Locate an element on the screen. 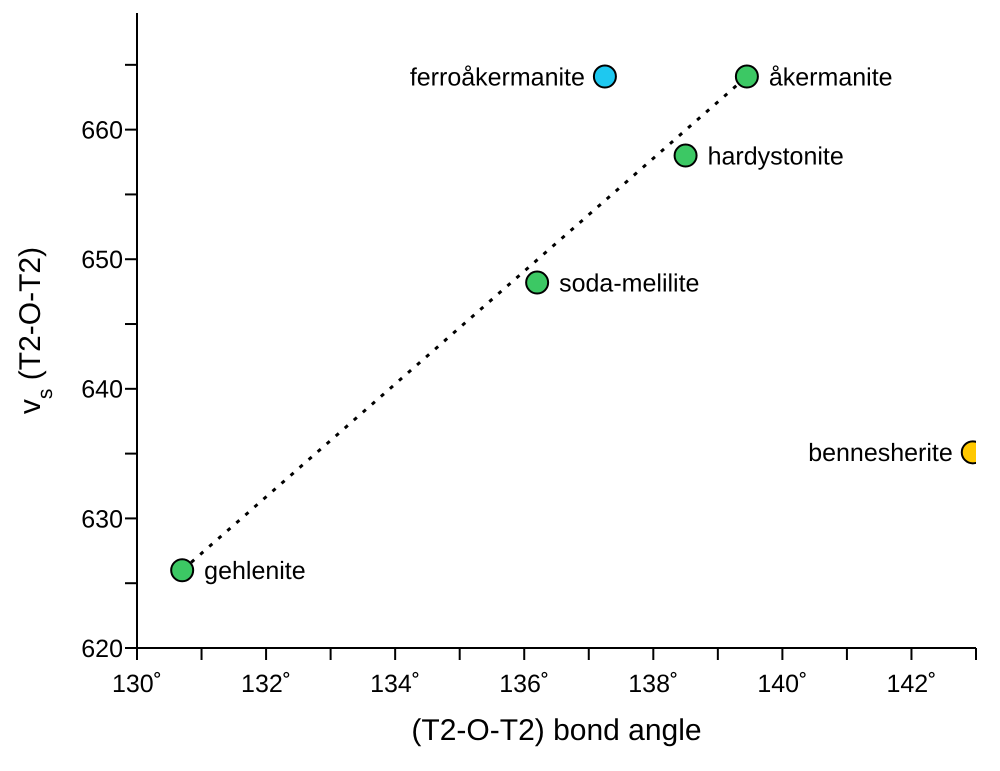 Image resolution: width=1000 pixels, height=771 pixels. x-tick-label: 138˚ is located at coordinates (653, 684).